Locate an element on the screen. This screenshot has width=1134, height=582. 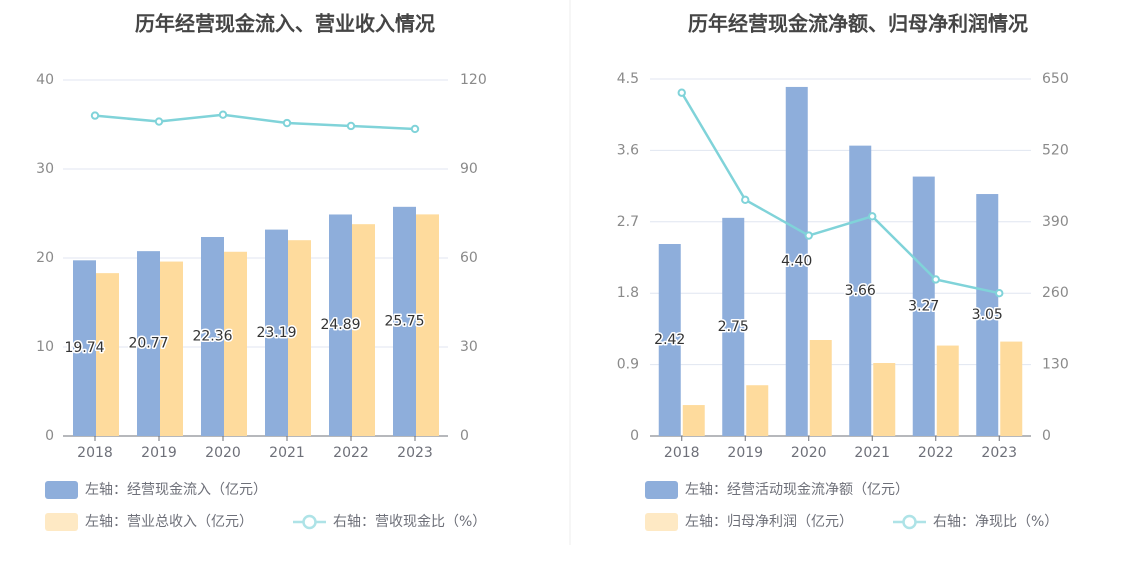
legend-label: 左轴：经营现金流入（亿元） is located at coordinates (176, 490).